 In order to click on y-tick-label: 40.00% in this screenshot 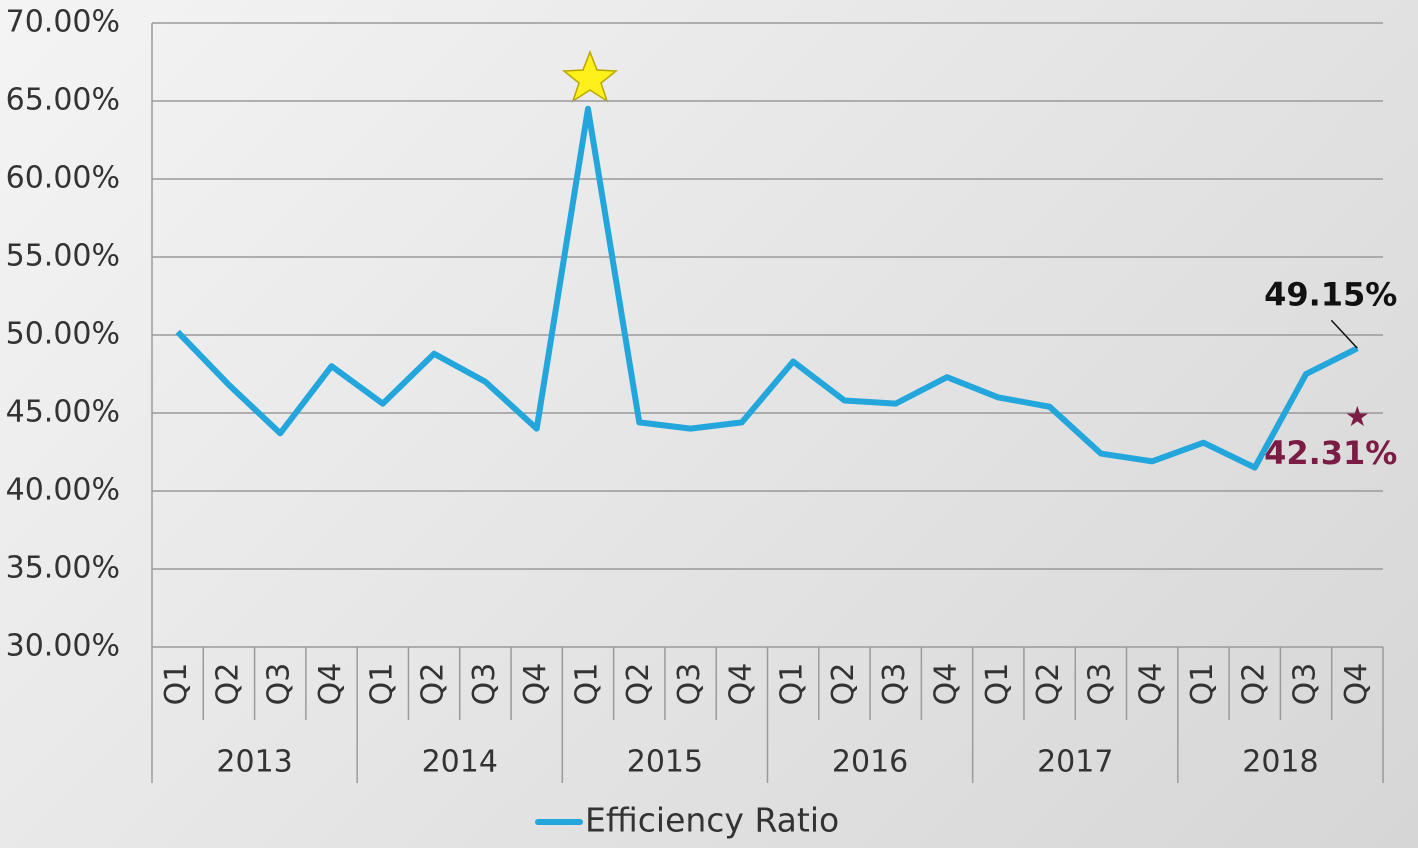, I will do `click(63, 490)`.